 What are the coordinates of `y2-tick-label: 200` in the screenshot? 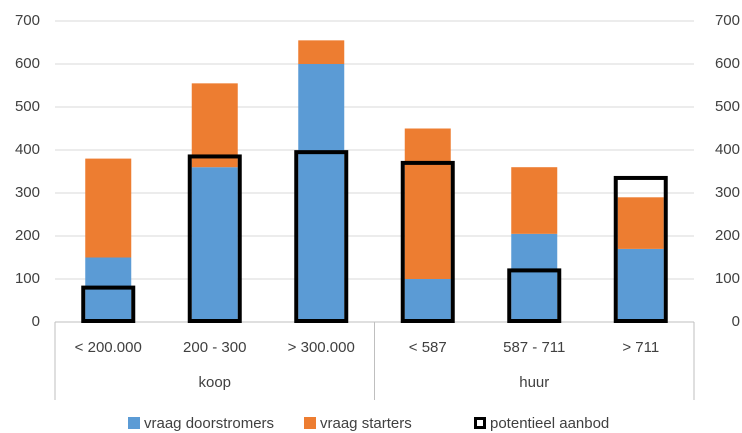 It's located at (727, 235).